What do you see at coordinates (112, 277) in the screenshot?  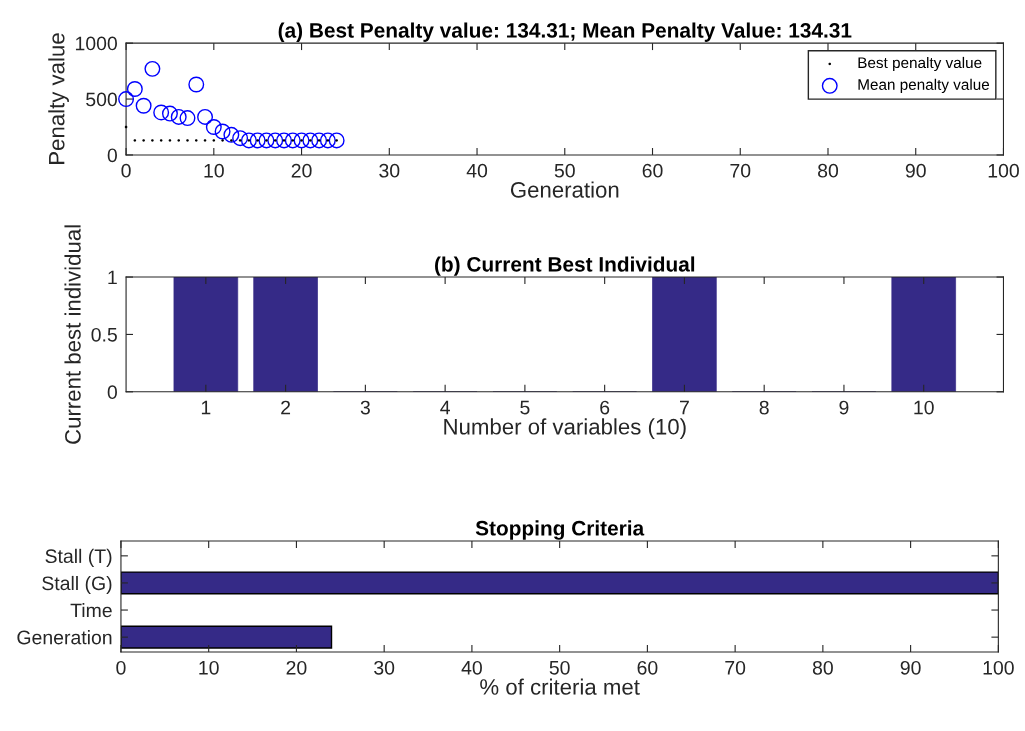 I see `y-tick-label: 1` at bounding box center [112, 277].